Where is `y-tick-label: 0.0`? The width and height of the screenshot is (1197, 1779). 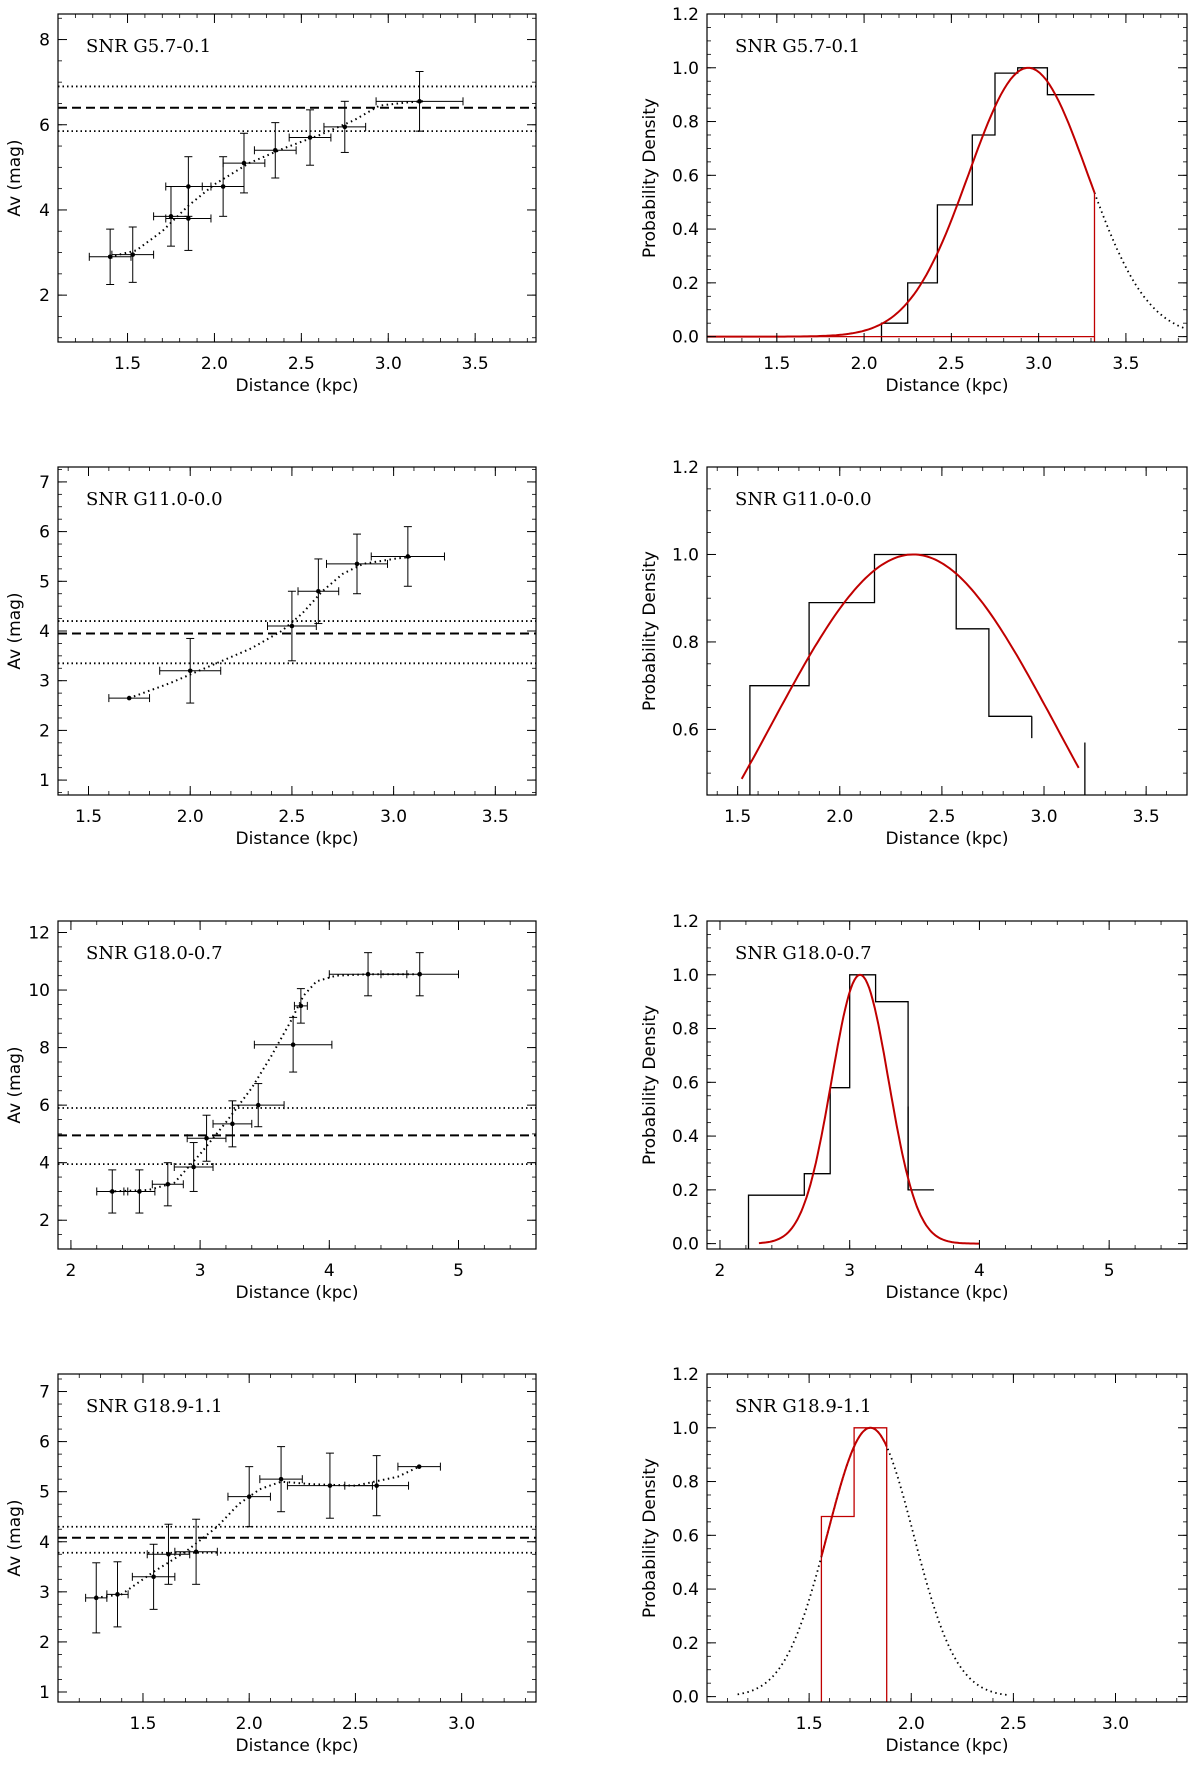
y-tick-label: 0.0 is located at coordinates (685, 1245).